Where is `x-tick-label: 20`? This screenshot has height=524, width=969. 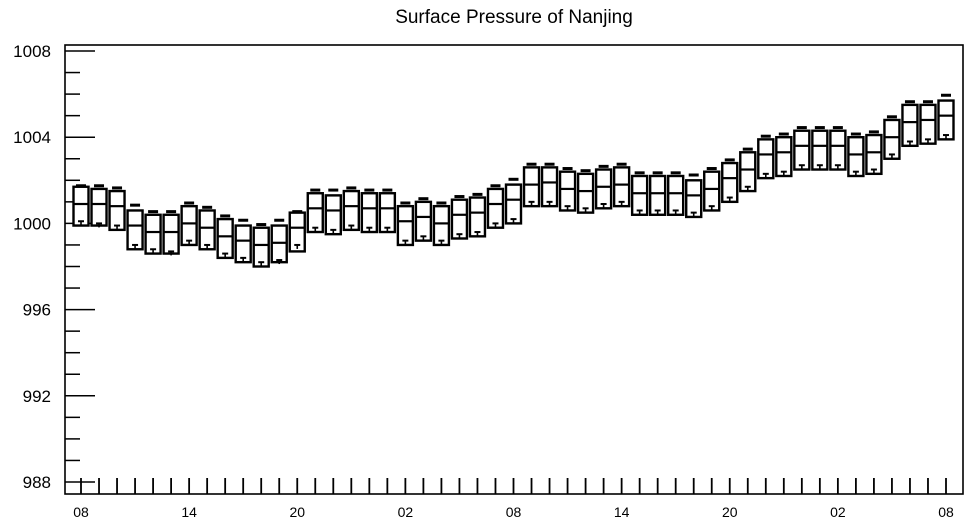
x-tick-label: 20 is located at coordinates (297, 512).